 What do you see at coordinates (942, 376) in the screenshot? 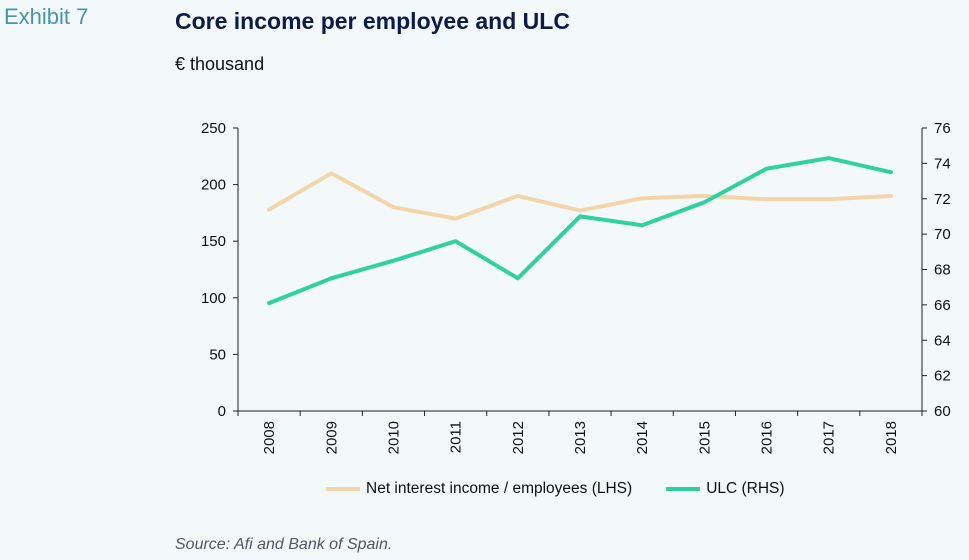
I see `y-right-tick-label: 62` at bounding box center [942, 376].